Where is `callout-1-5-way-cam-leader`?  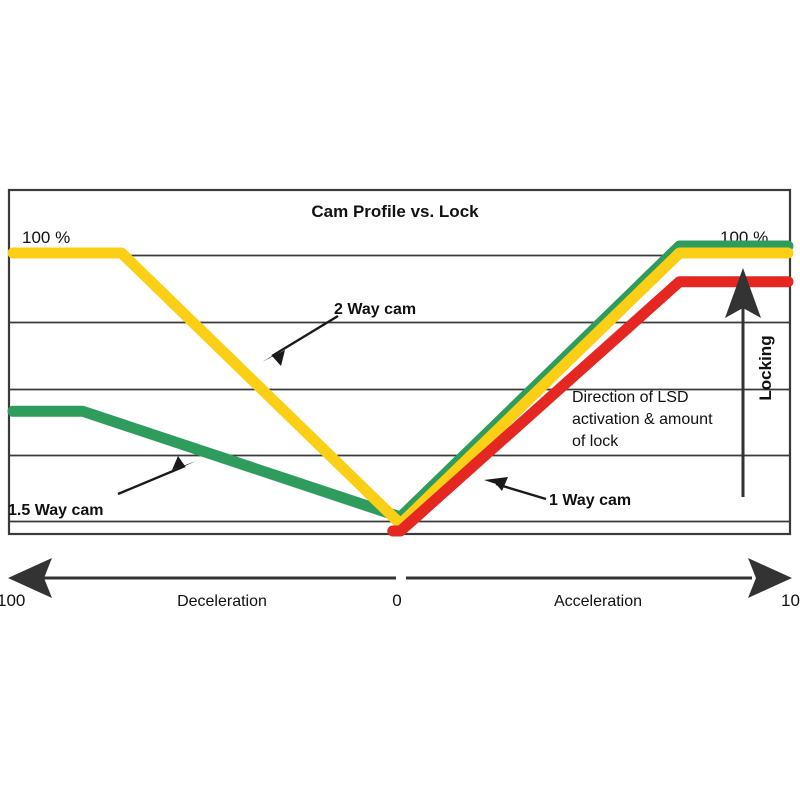
callout-1-5-way-cam-leader is located at coordinates (151, 480).